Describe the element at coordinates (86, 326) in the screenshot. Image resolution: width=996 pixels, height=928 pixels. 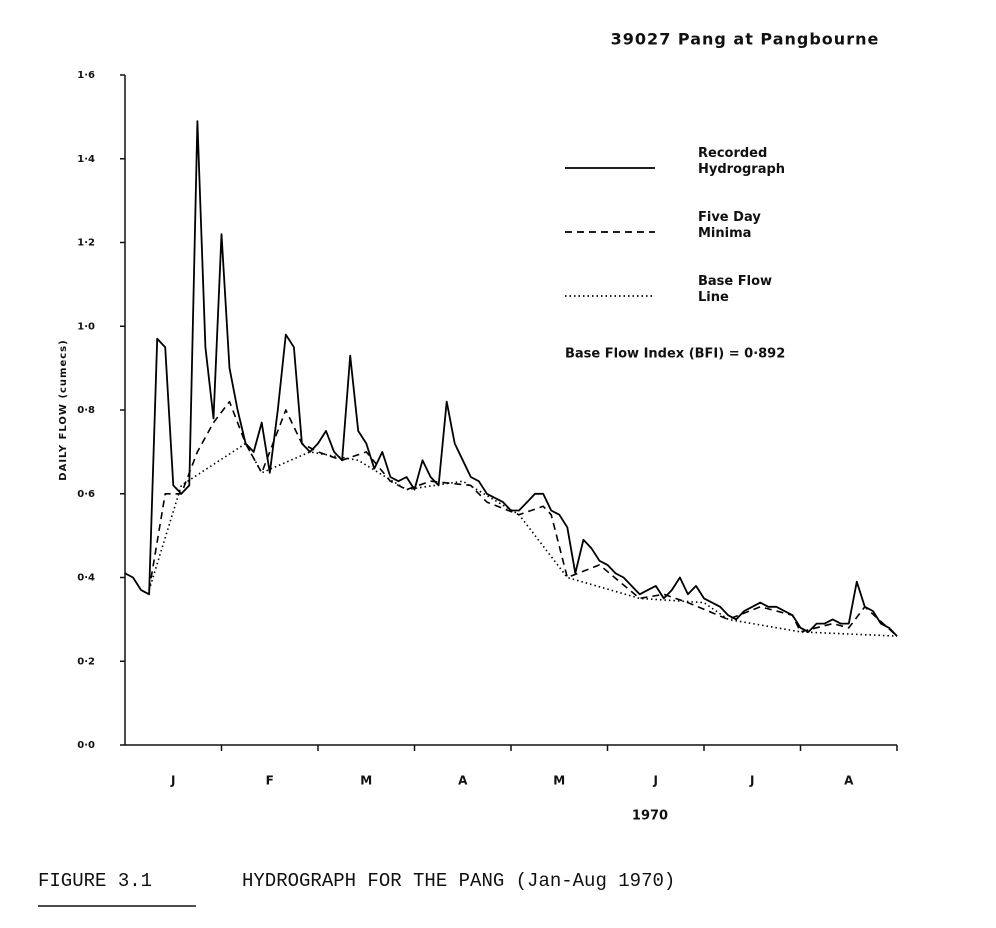
I see `y-tick-label: 1·0` at that location.